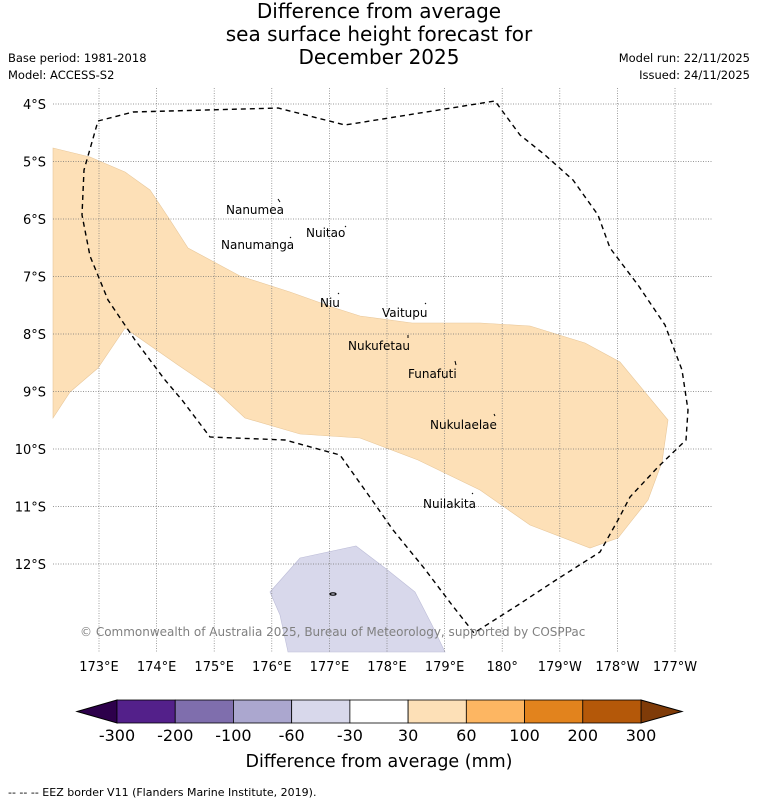  Describe the element at coordinates (502, 667) in the screenshot. I see `lon-tick-label: 180°` at that location.